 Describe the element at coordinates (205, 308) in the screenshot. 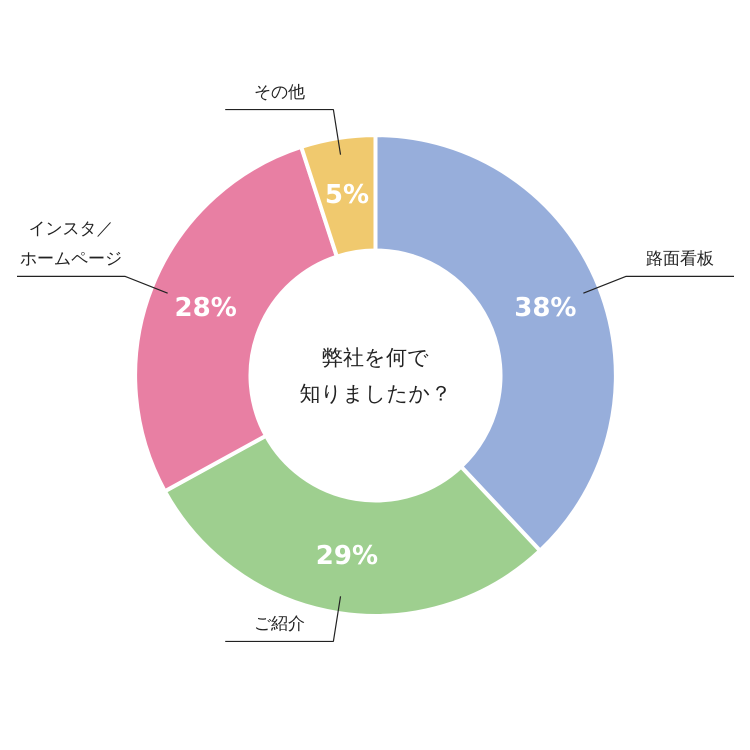

I see `data-label: 28%` at that location.